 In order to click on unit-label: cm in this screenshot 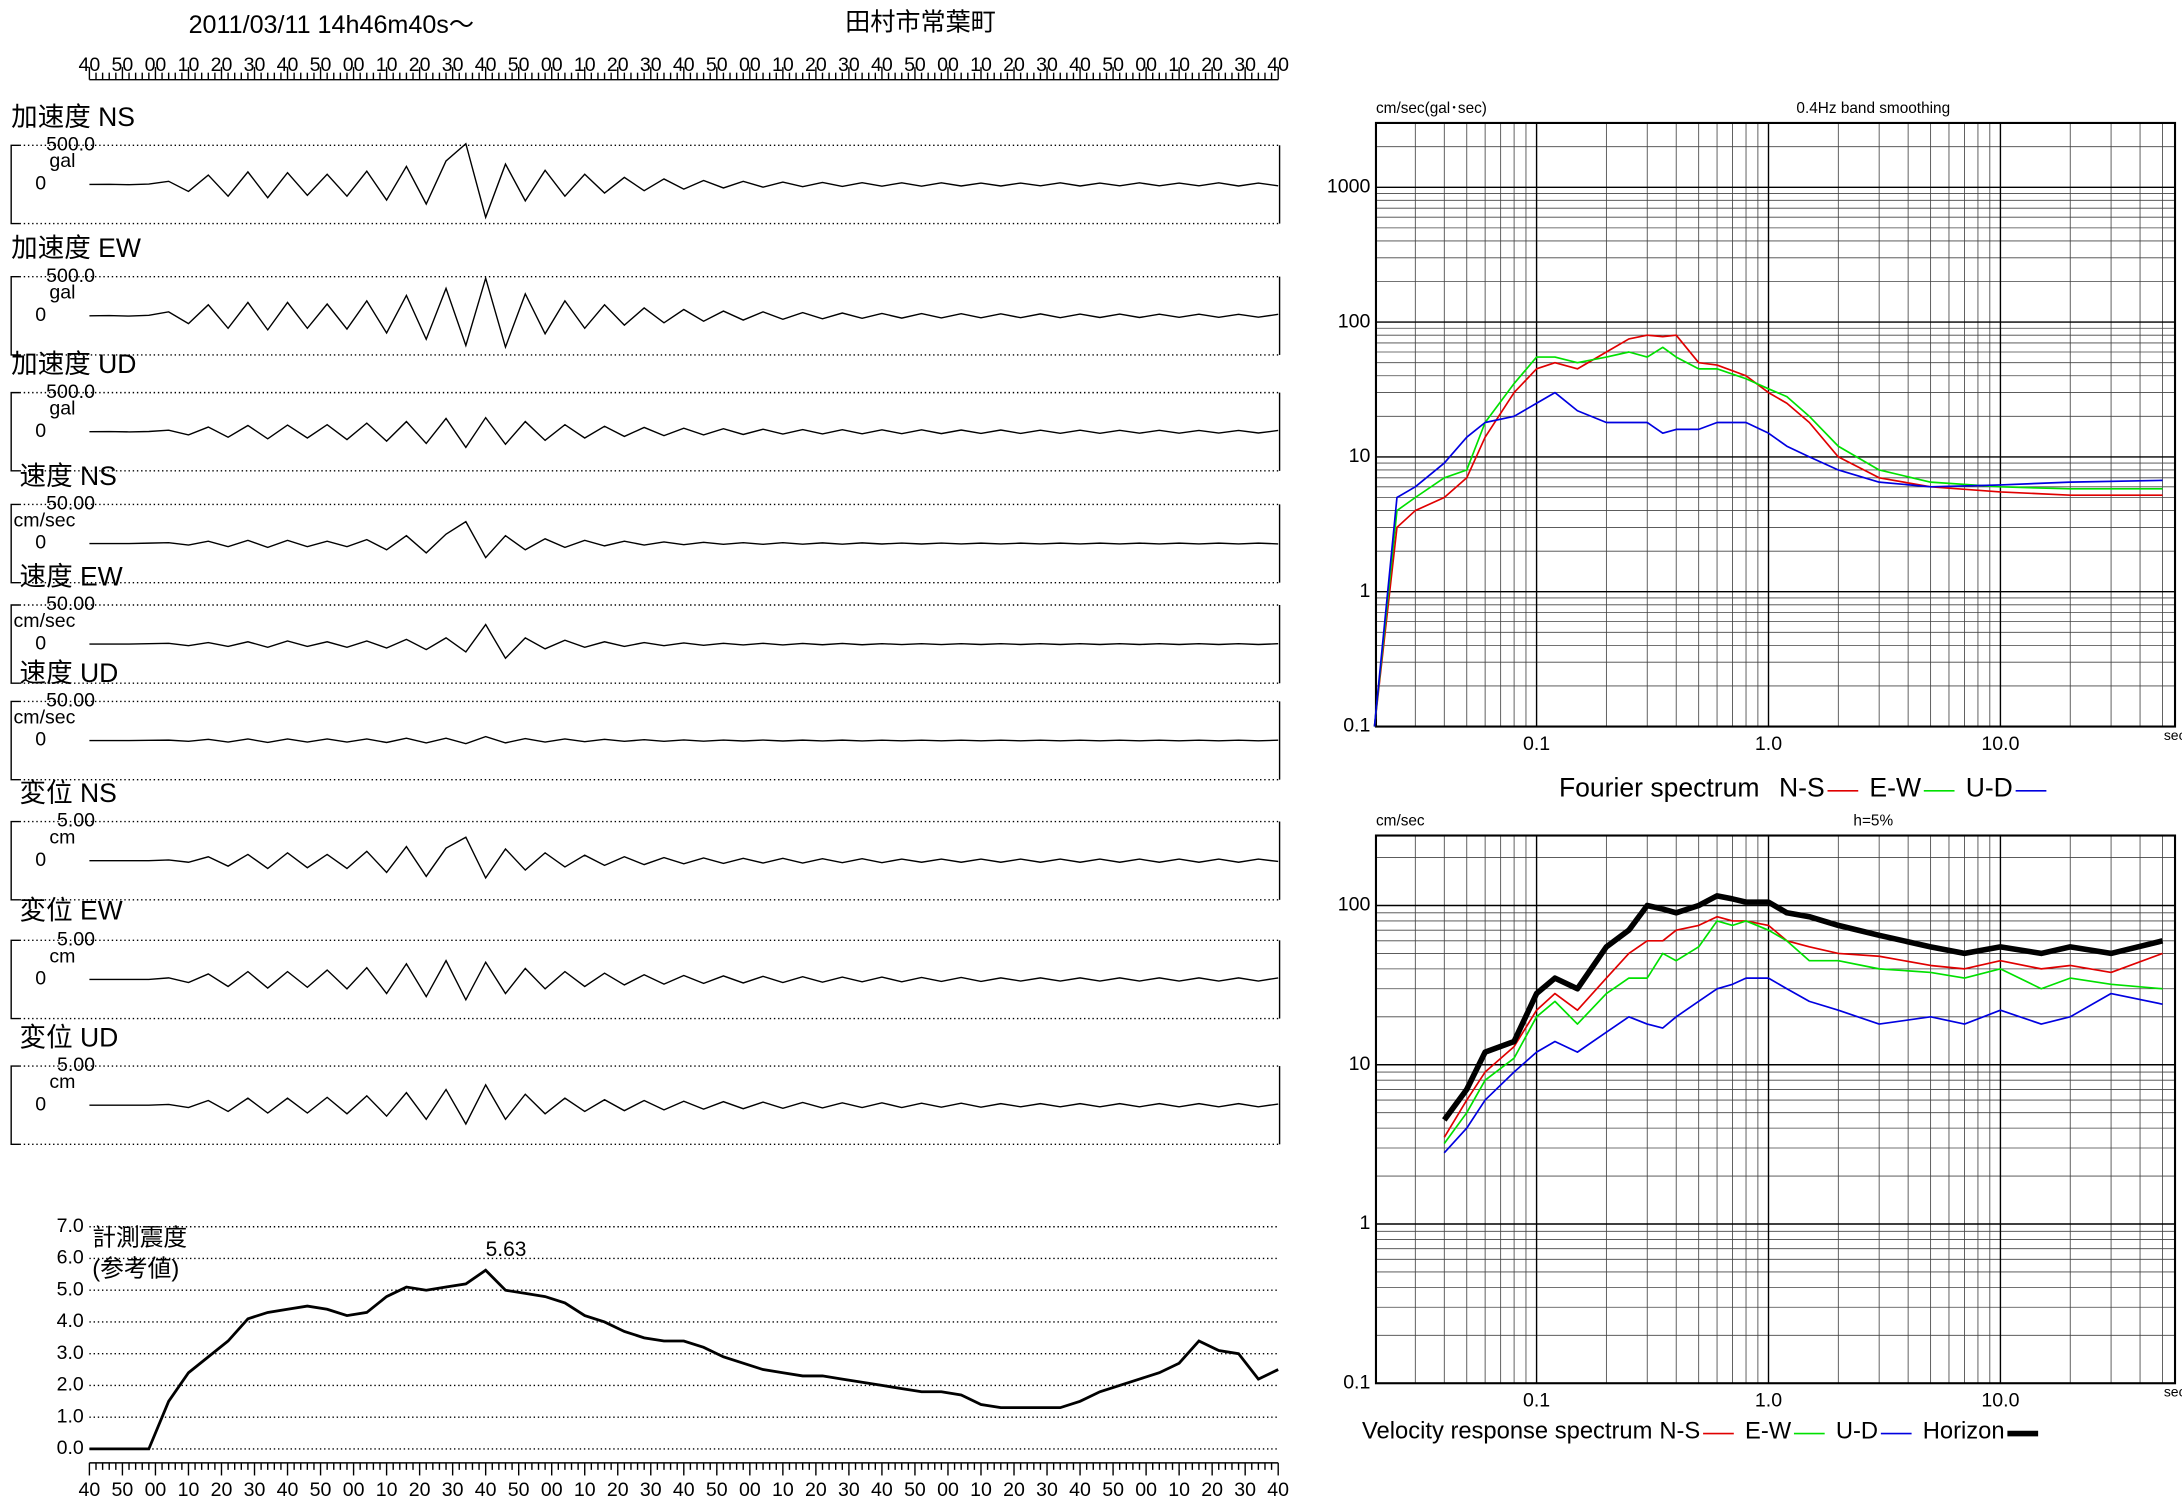, I will do `click(62, 837)`.